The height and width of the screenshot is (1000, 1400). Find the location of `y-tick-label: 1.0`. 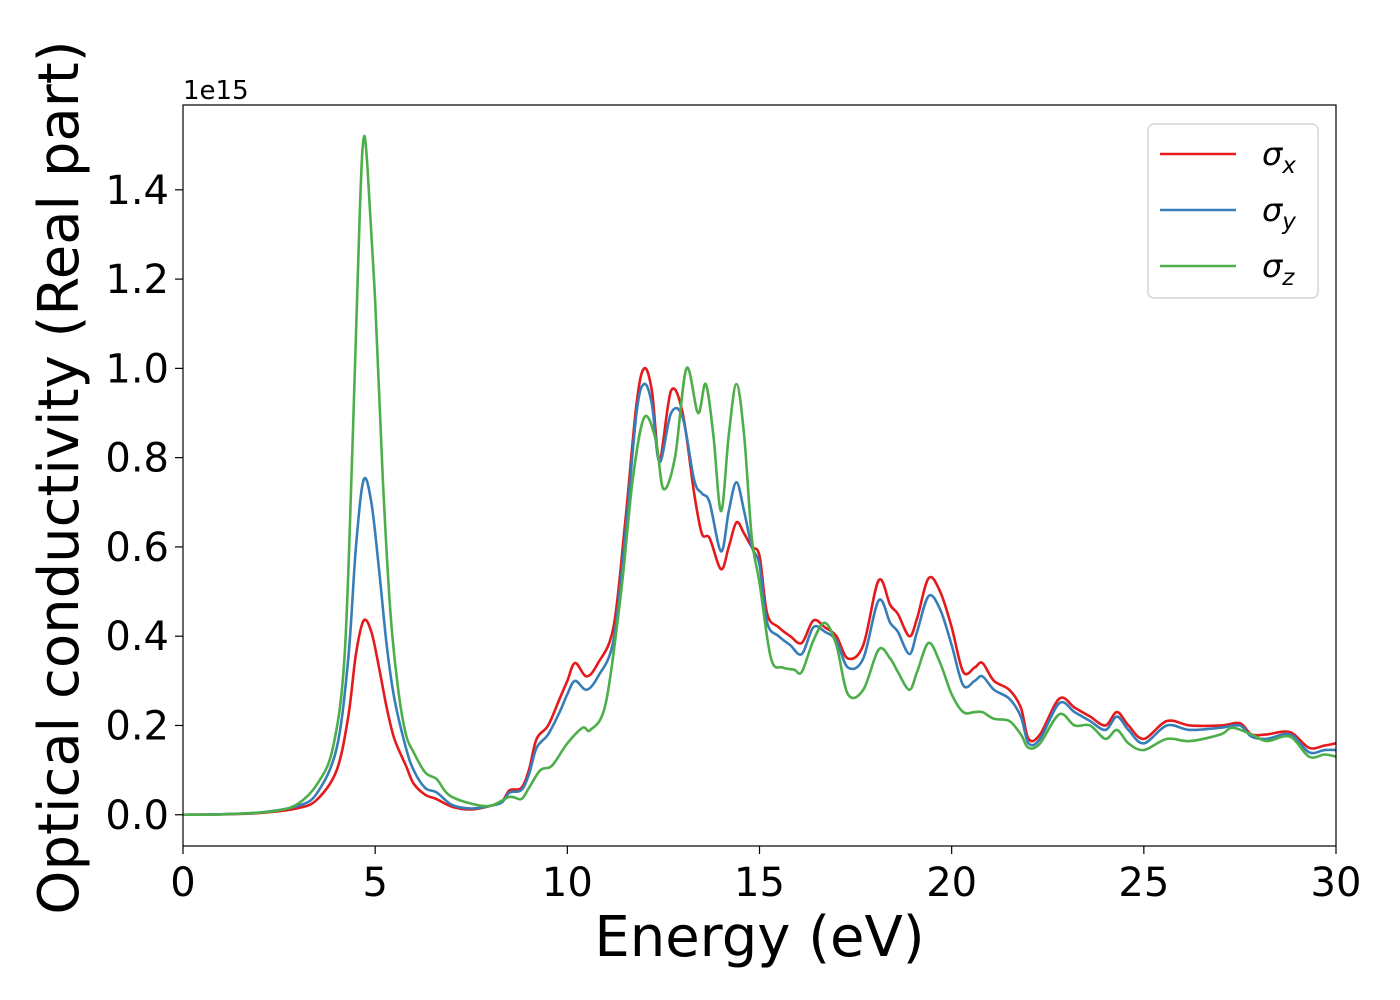

y-tick-label: 1.0 is located at coordinates (137, 369).